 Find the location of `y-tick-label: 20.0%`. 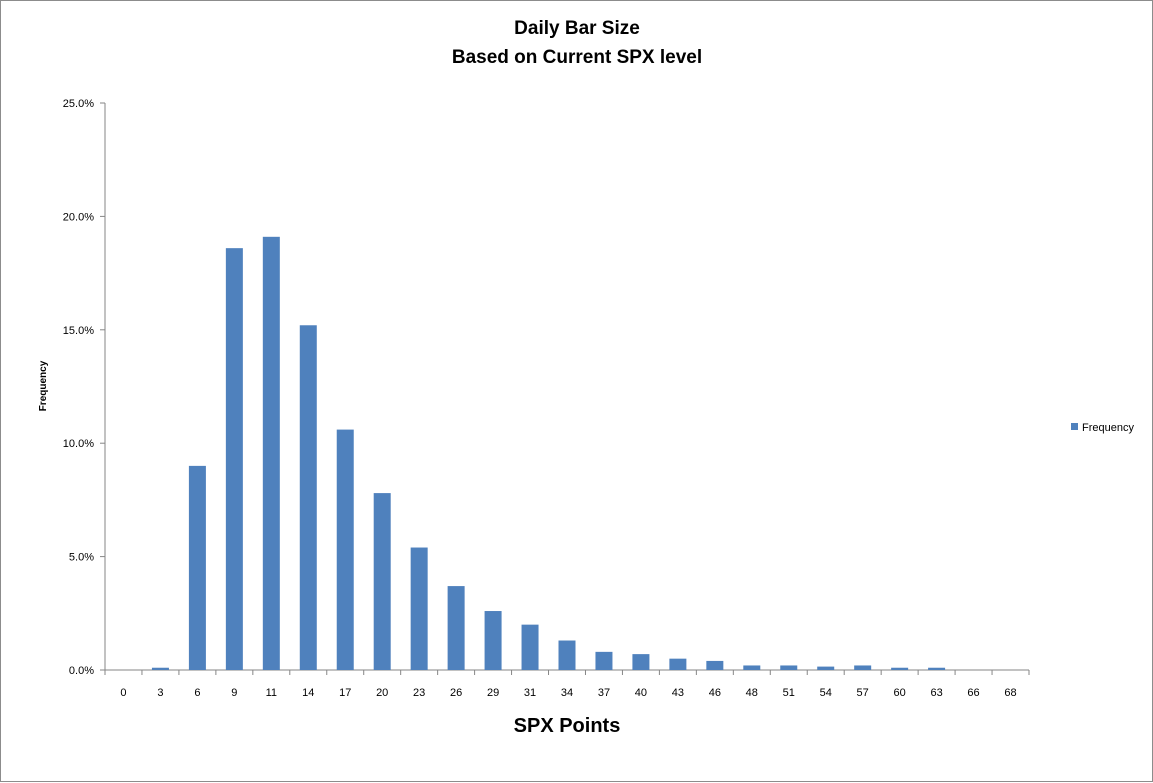

y-tick-label: 20.0% is located at coordinates (78, 217).